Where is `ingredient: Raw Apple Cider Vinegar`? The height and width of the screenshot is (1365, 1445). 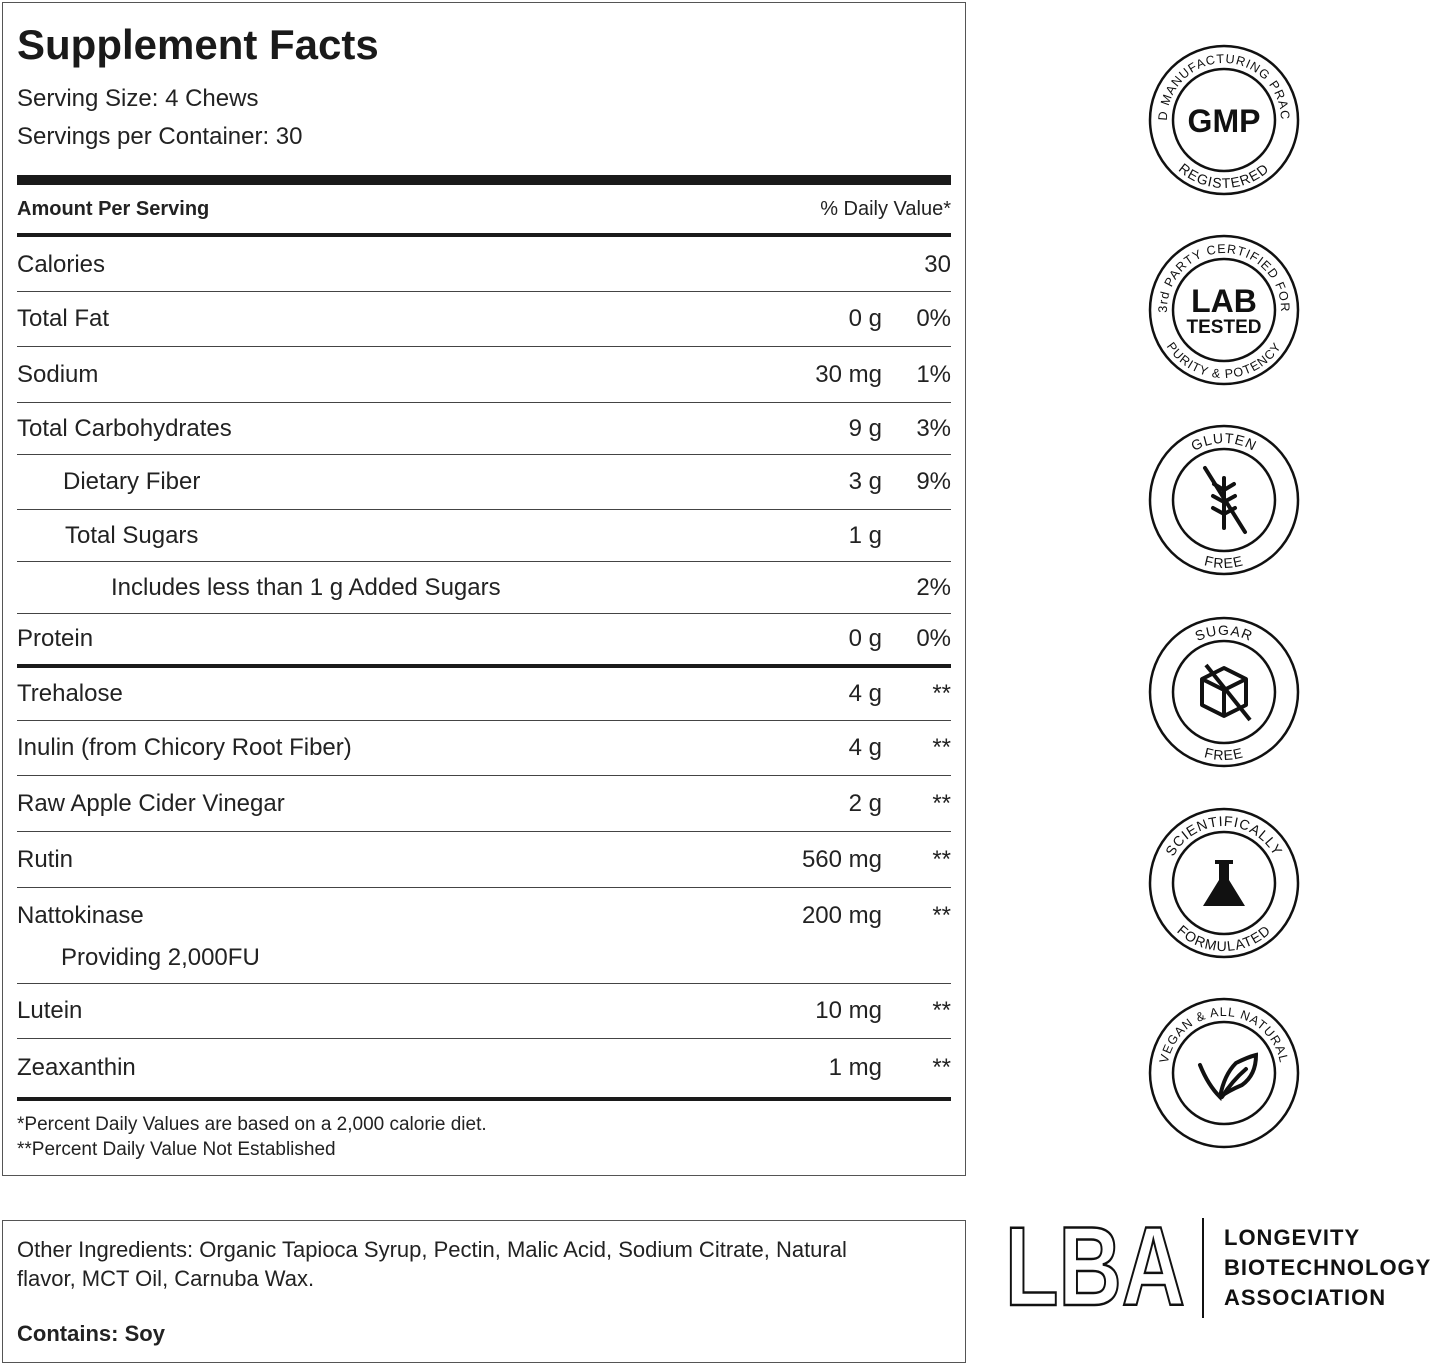
ingredient: Raw Apple Cider Vinegar is located at coordinates (151, 803).